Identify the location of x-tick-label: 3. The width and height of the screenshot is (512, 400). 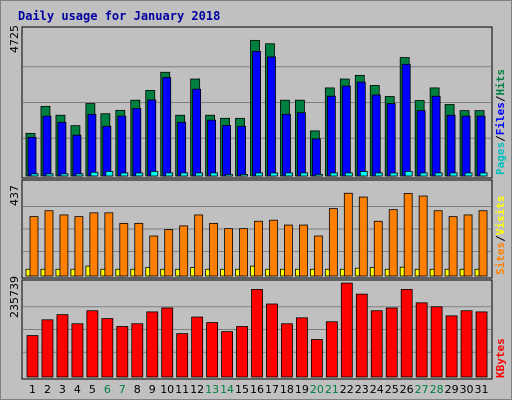
(62, 389).